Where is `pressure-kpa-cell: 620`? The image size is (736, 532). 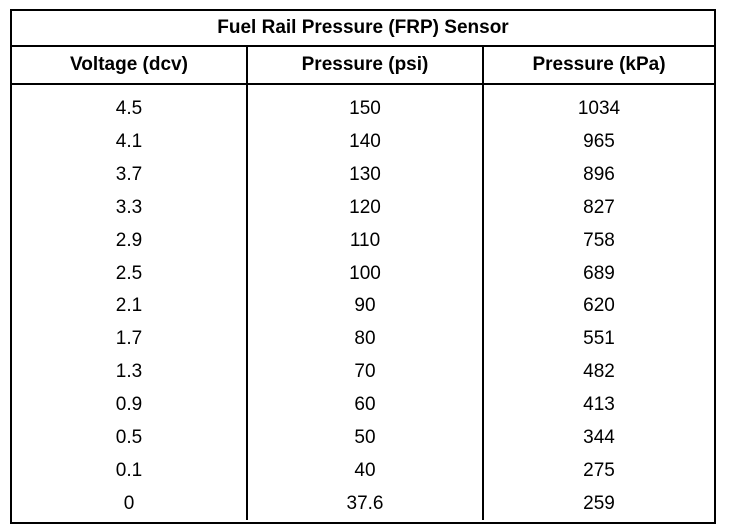
pressure-kpa-cell: 620 is located at coordinates (599, 306).